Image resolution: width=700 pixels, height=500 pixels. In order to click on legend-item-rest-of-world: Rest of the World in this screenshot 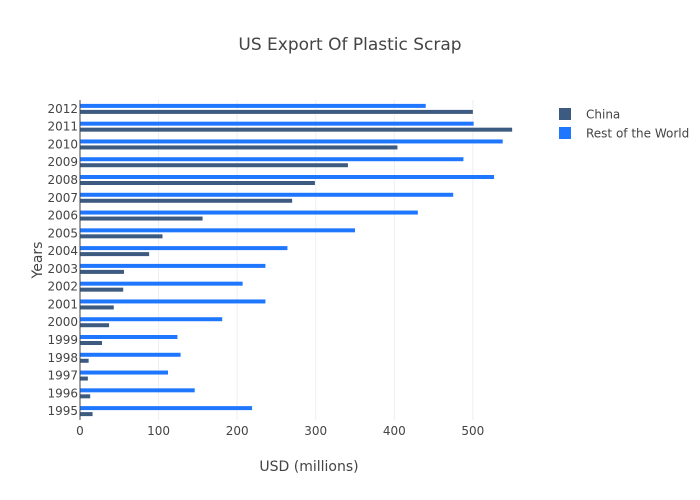, I will do `click(624, 134)`.